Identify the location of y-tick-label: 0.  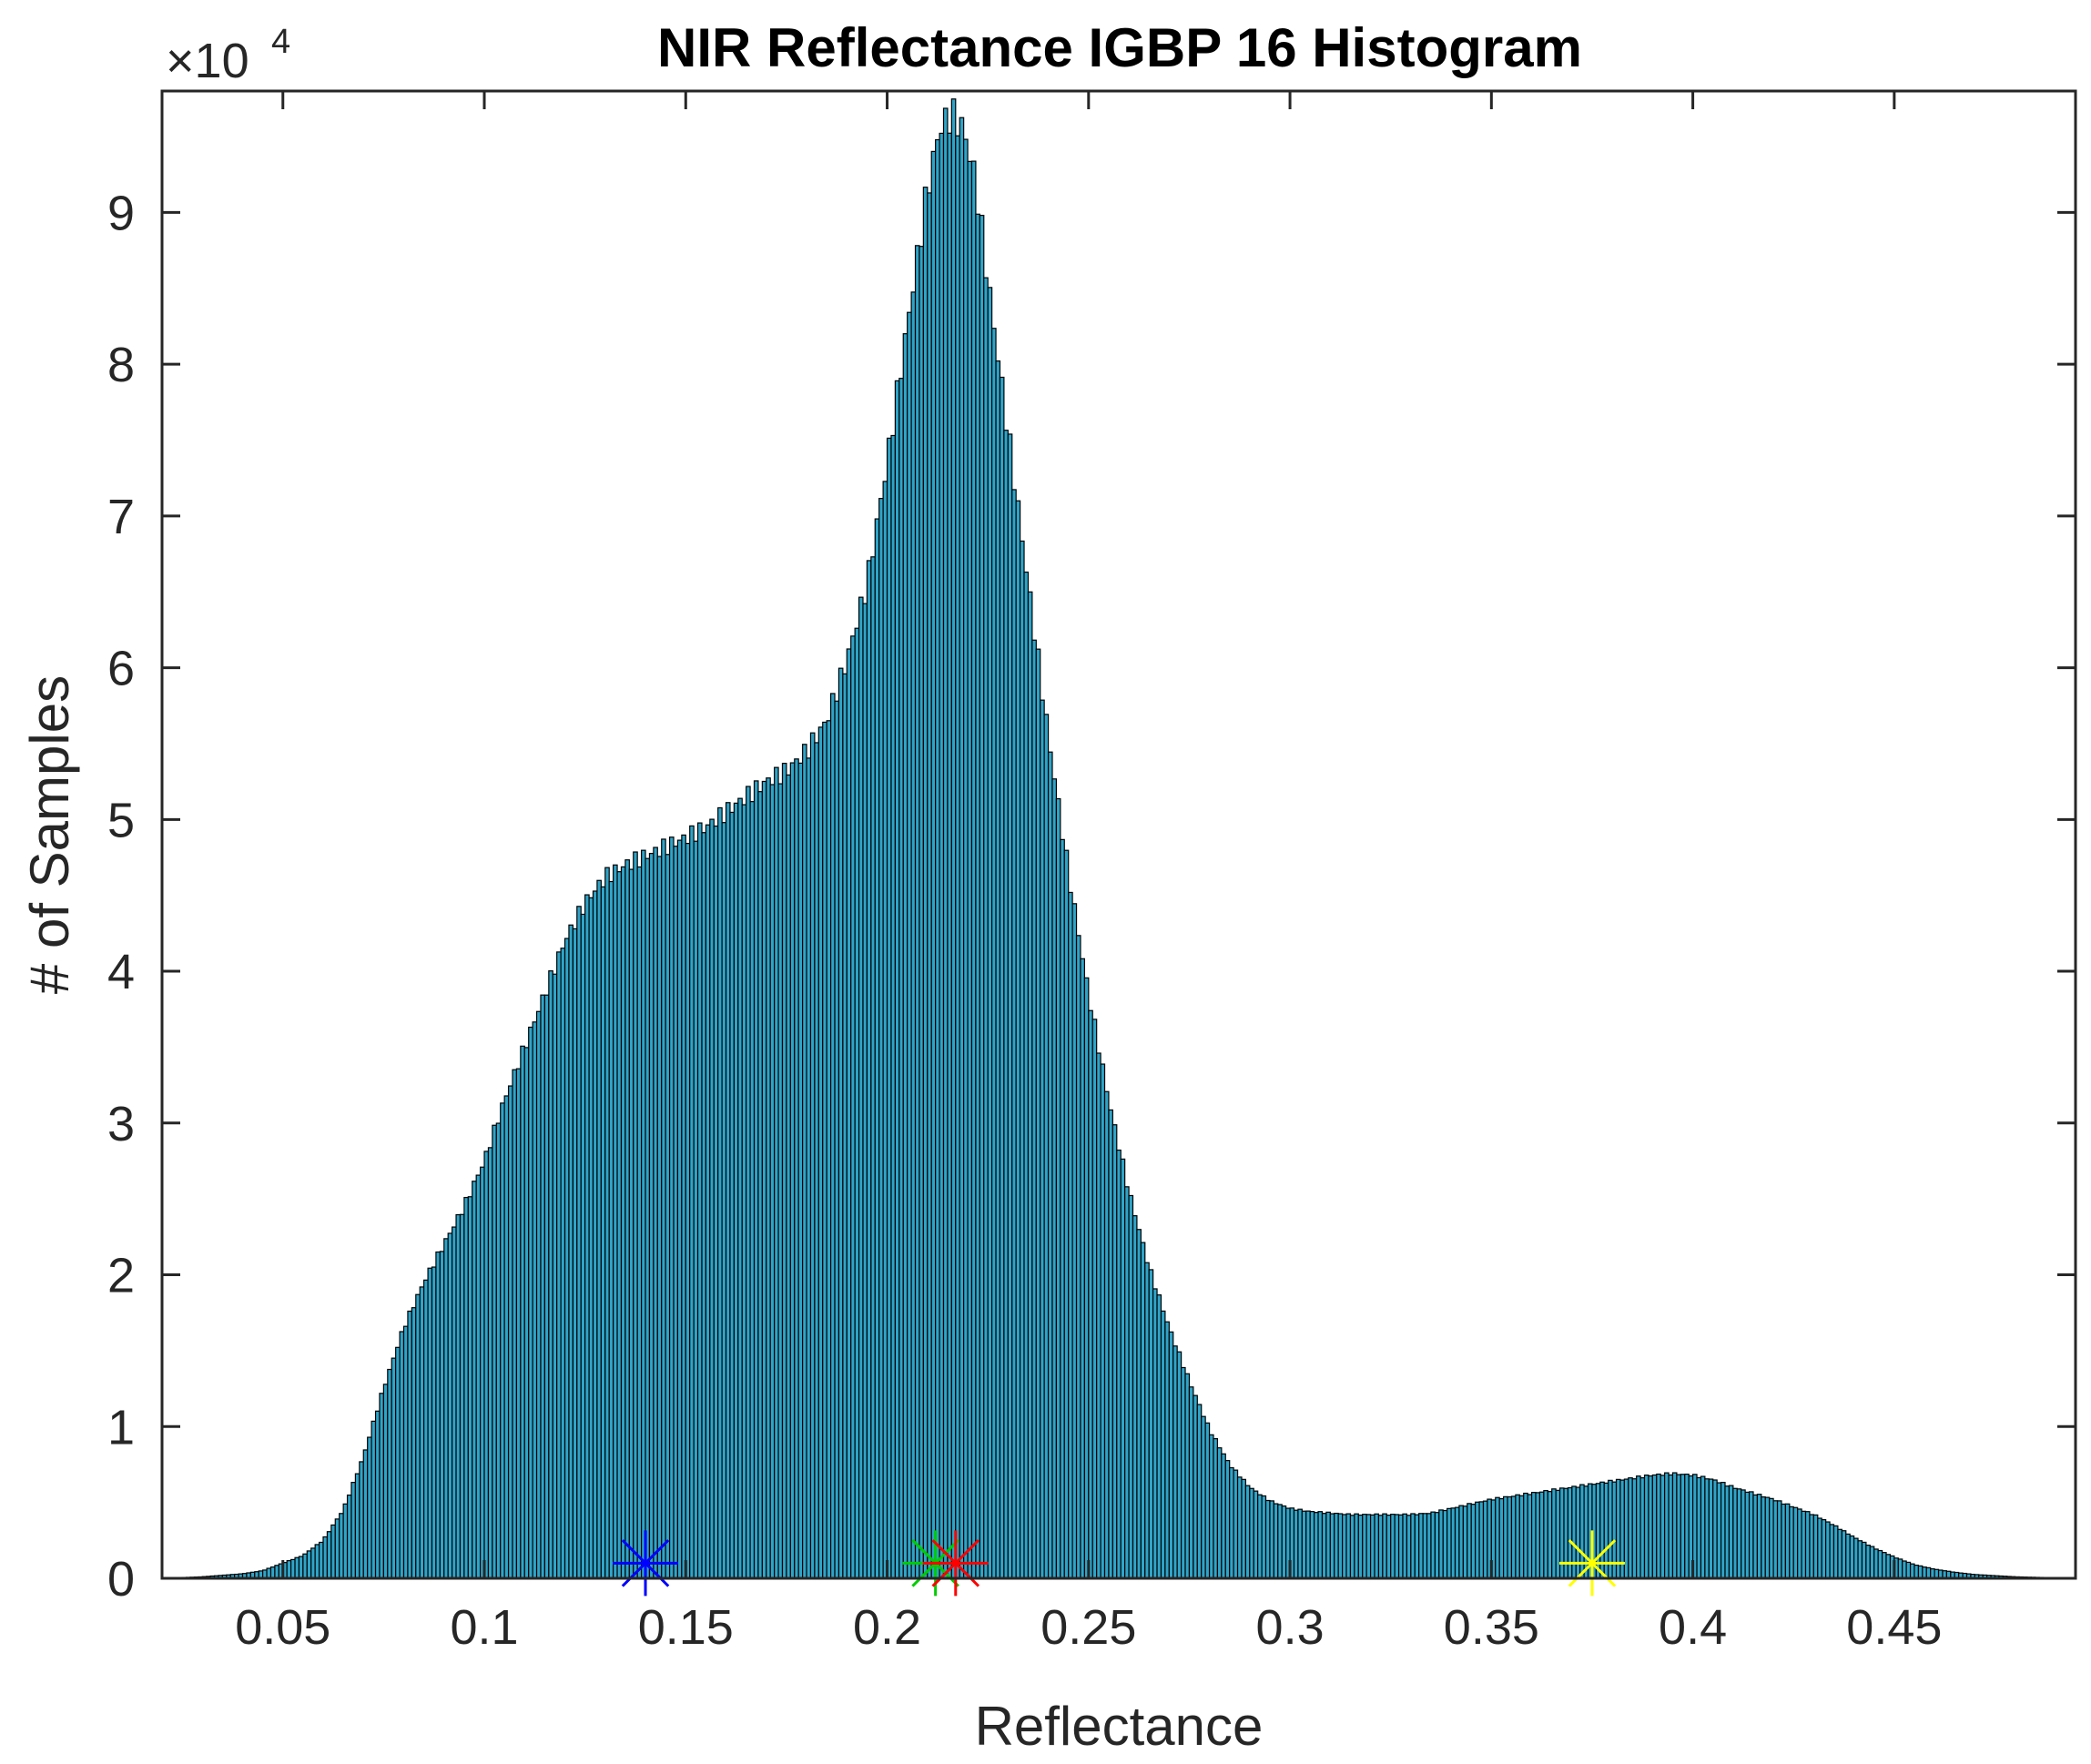
(121, 1579).